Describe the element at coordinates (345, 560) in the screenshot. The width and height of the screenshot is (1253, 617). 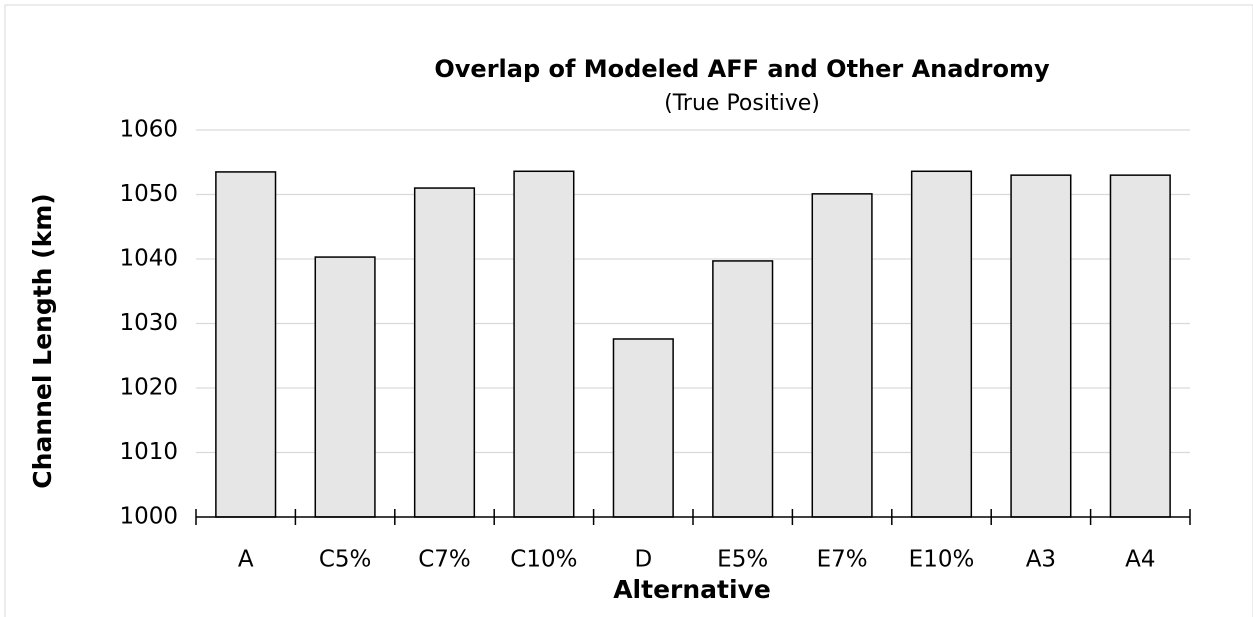
I see `x-tick-label: C5%` at that location.